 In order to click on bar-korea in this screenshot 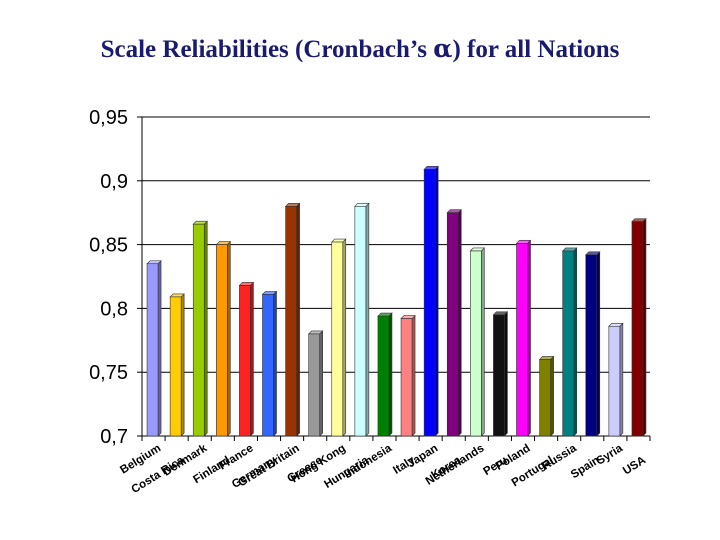, I will do `click(454, 322)`.